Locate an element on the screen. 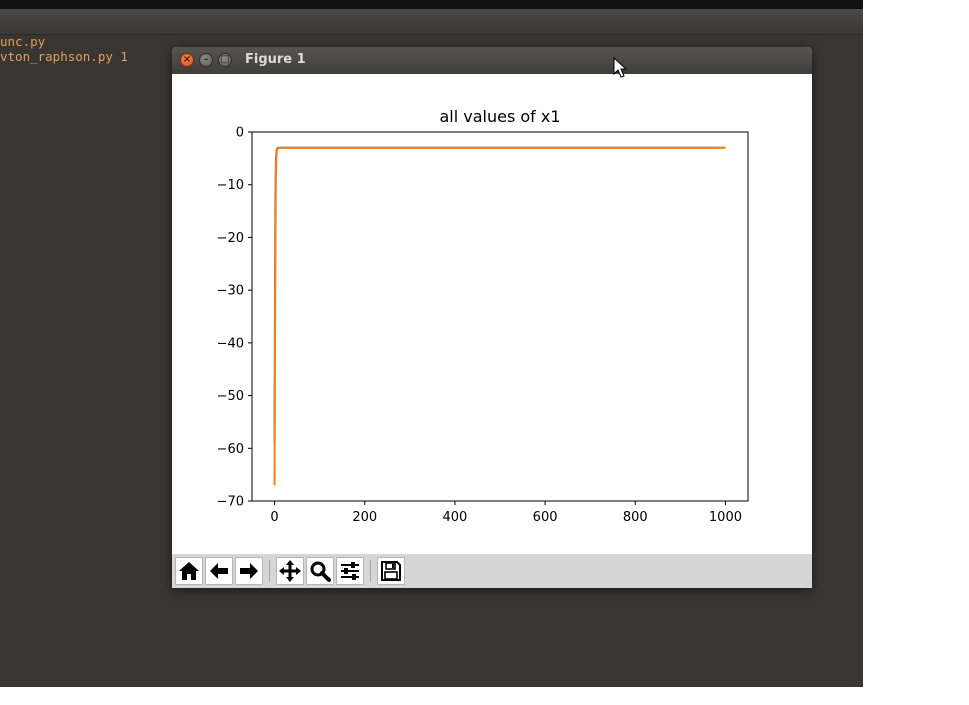  editor-tab-bar is located at coordinates (431, 22).